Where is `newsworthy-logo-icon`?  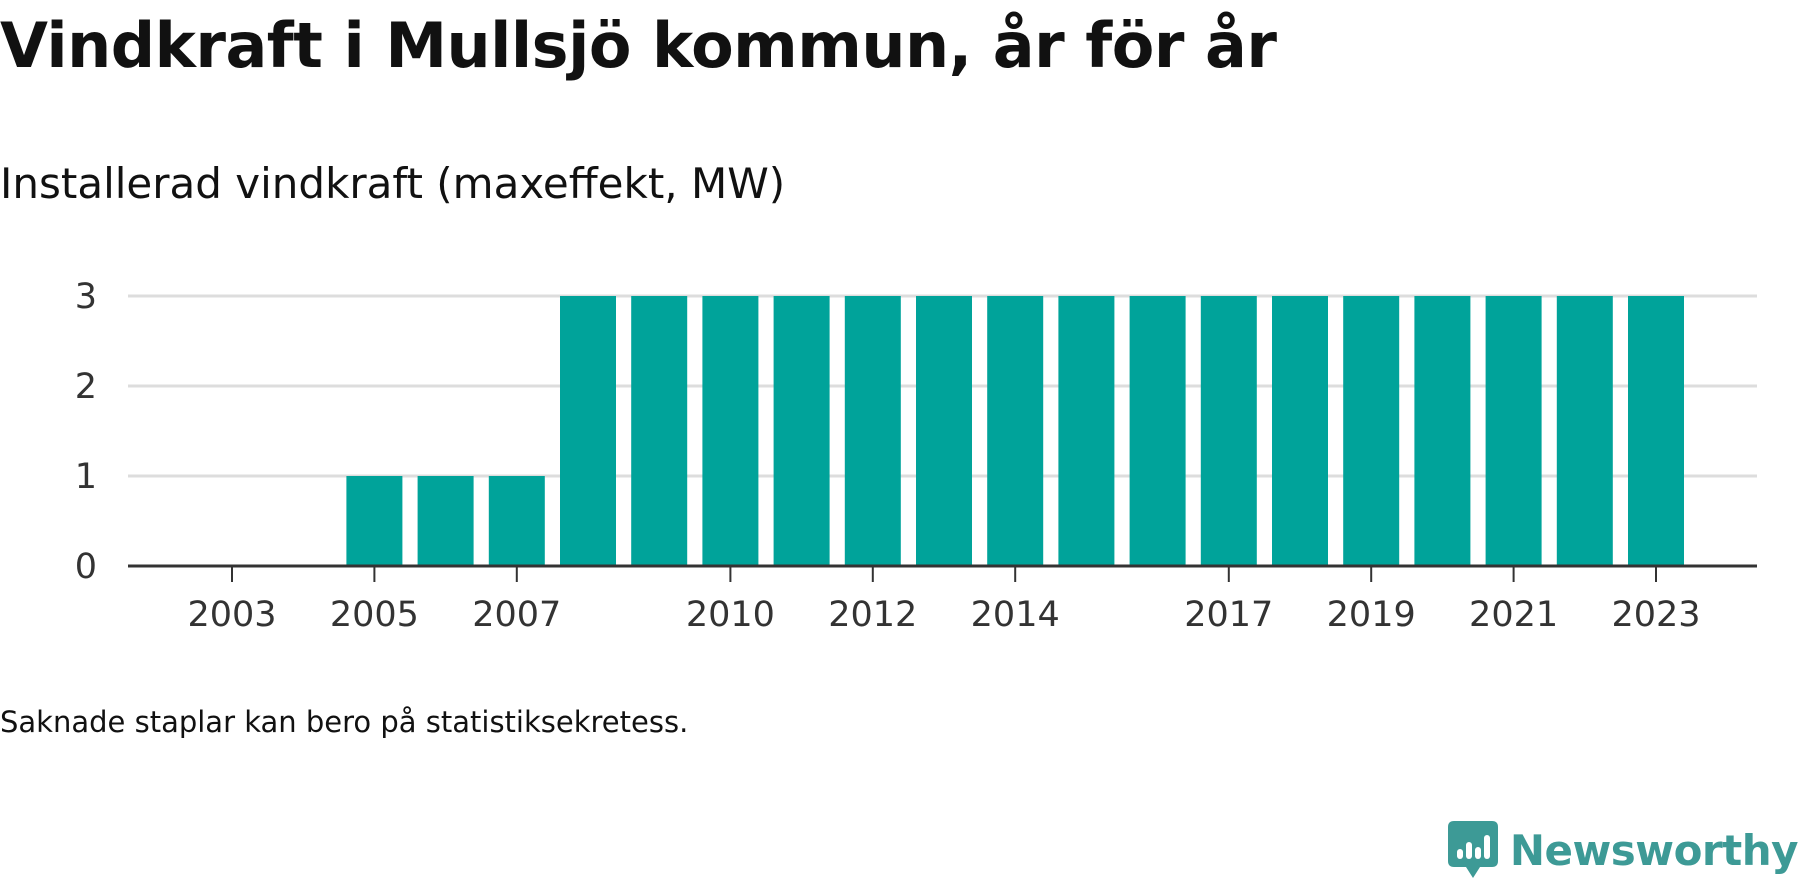 newsworthy-logo-icon is located at coordinates (1472, 849).